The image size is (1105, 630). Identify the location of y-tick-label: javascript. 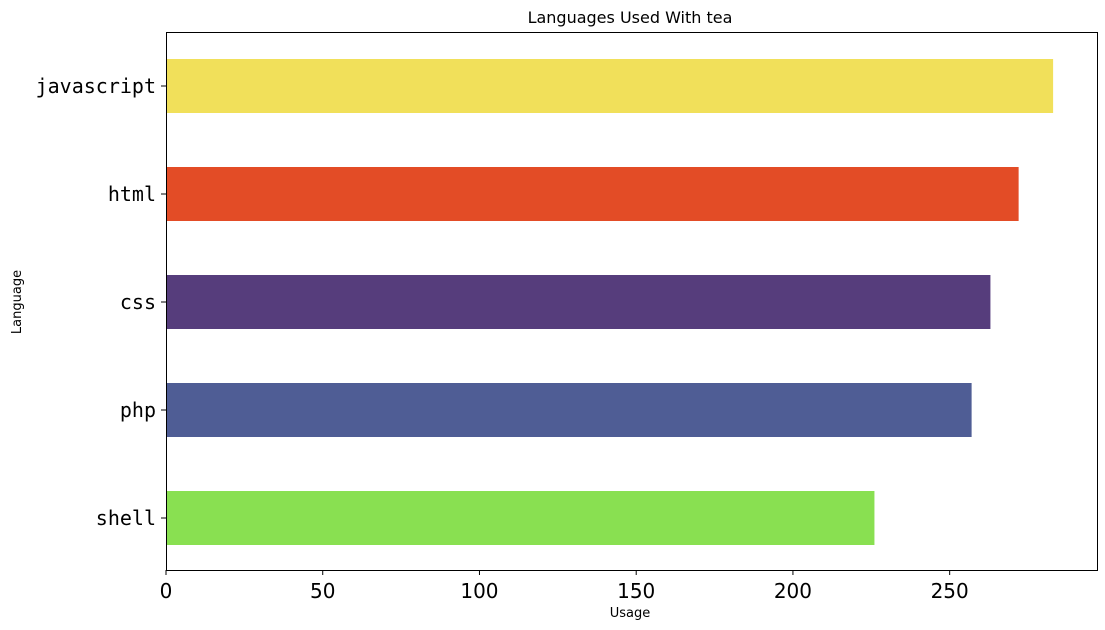
(96, 86).